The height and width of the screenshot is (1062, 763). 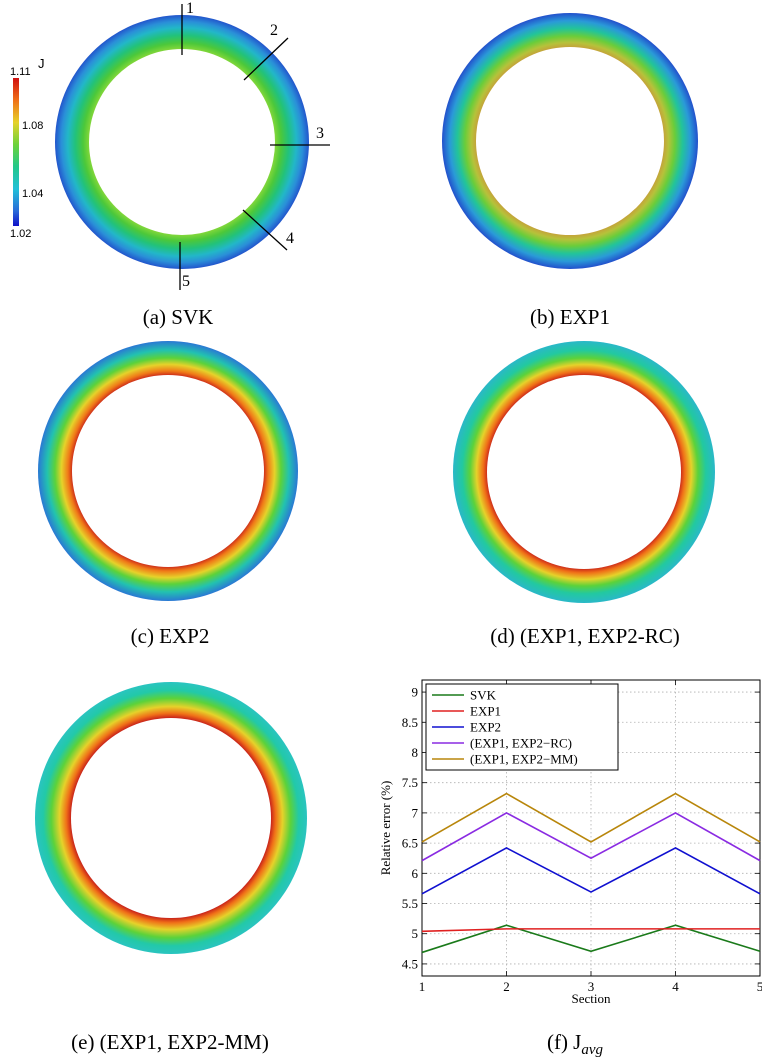 What do you see at coordinates (254, 147) in the screenshot?
I see `section-lines` at bounding box center [254, 147].